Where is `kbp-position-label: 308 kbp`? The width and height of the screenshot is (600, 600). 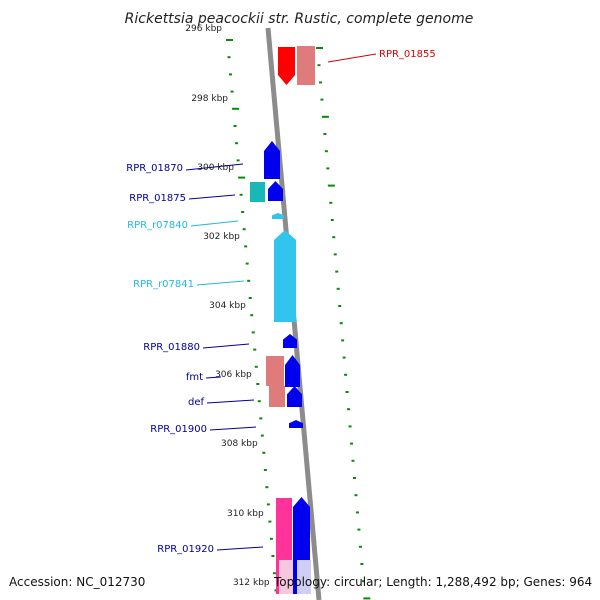 kbp-position-label: 308 kbp is located at coordinates (239, 444).